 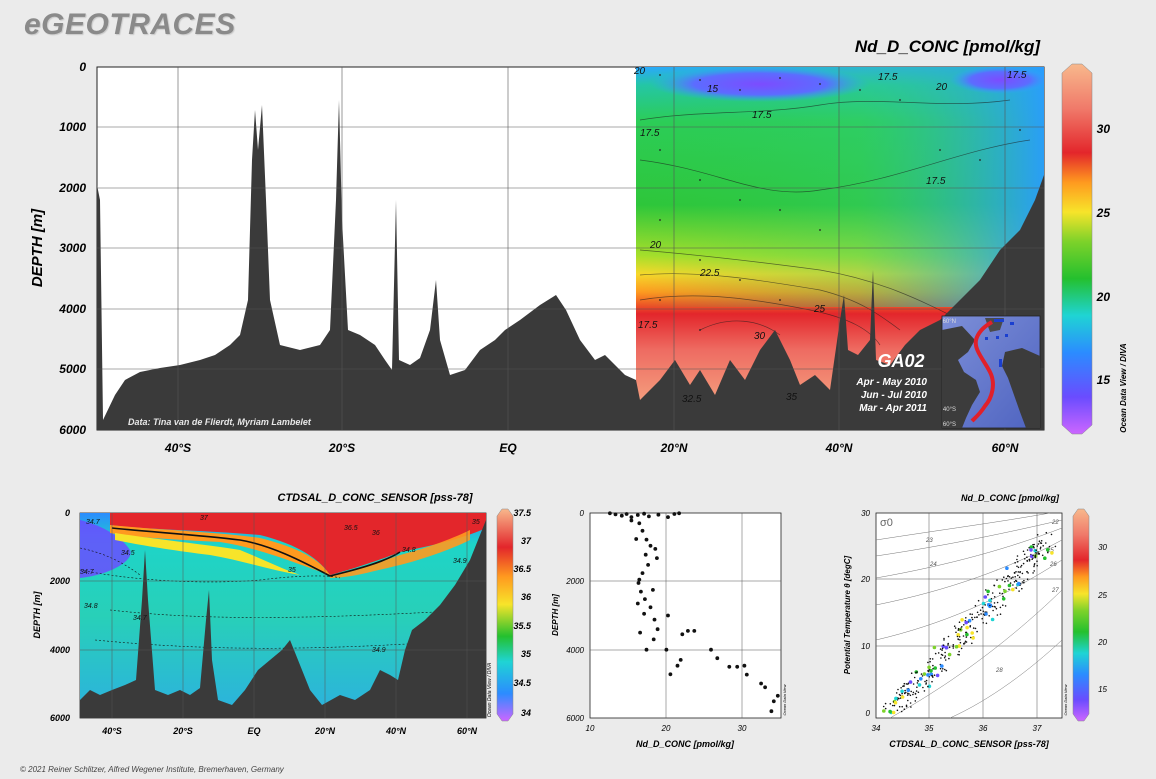 I want to click on contour-label: 32.5, so click(x=692, y=399).